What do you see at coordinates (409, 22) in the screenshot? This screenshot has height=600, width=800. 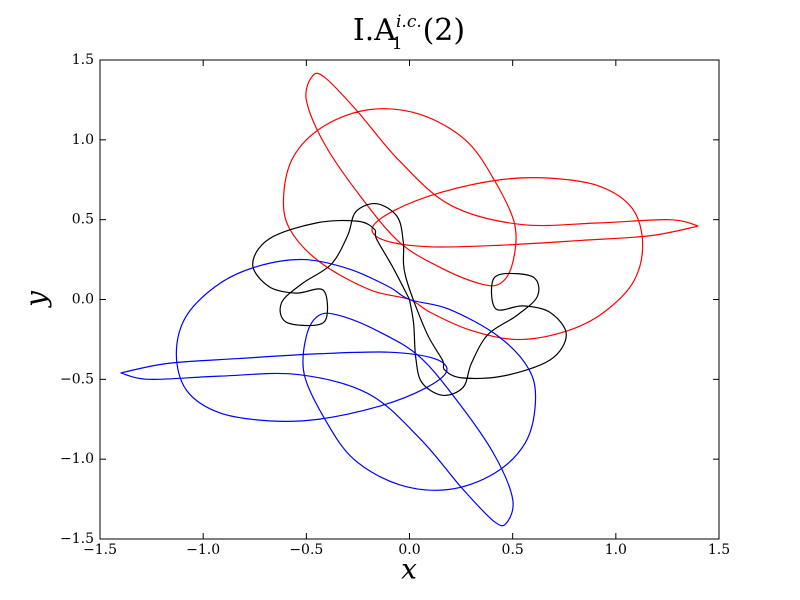 I see `title-sup: i.c.` at bounding box center [409, 22].